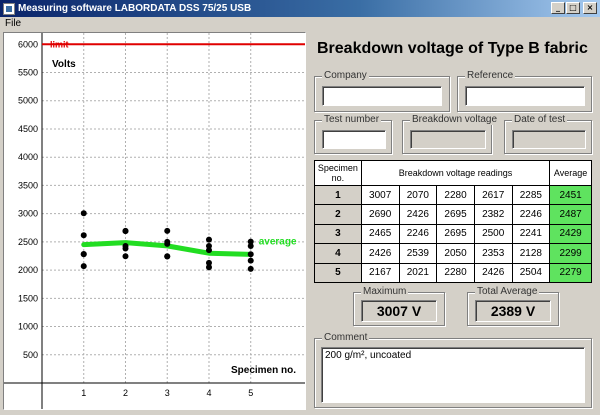 The width and height of the screenshot is (600, 415). What do you see at coordinates (28, 44) in the screenshot?
I see `y-tick-label: 6000` at bounding box center [28, 44].